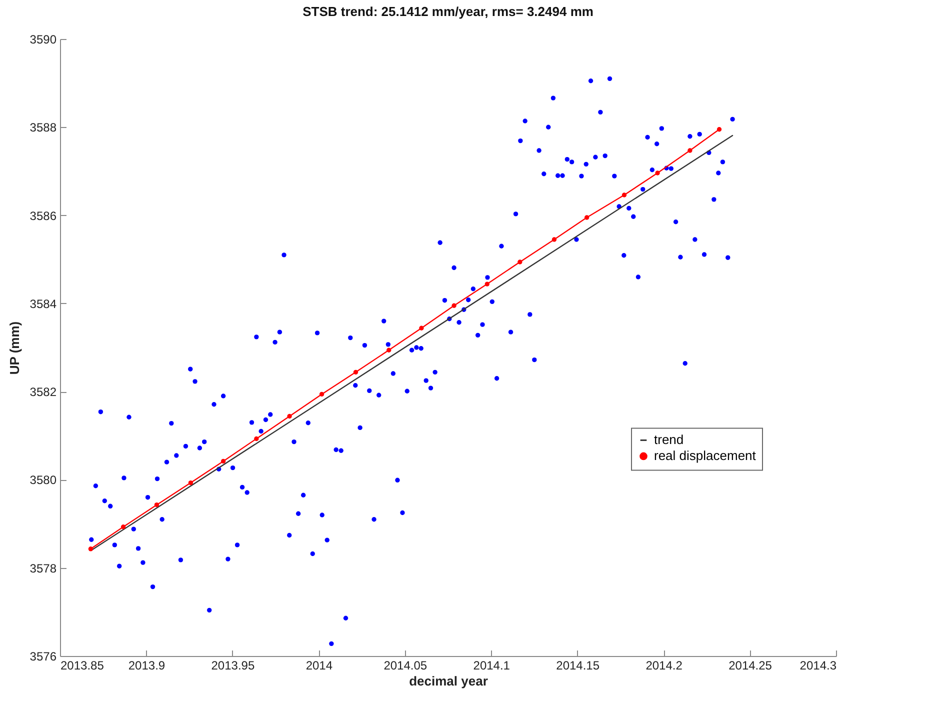  Describe the element at coordinates (578, 665) in the screenshot. I see `x-tick-label: 2014.15` at that location.